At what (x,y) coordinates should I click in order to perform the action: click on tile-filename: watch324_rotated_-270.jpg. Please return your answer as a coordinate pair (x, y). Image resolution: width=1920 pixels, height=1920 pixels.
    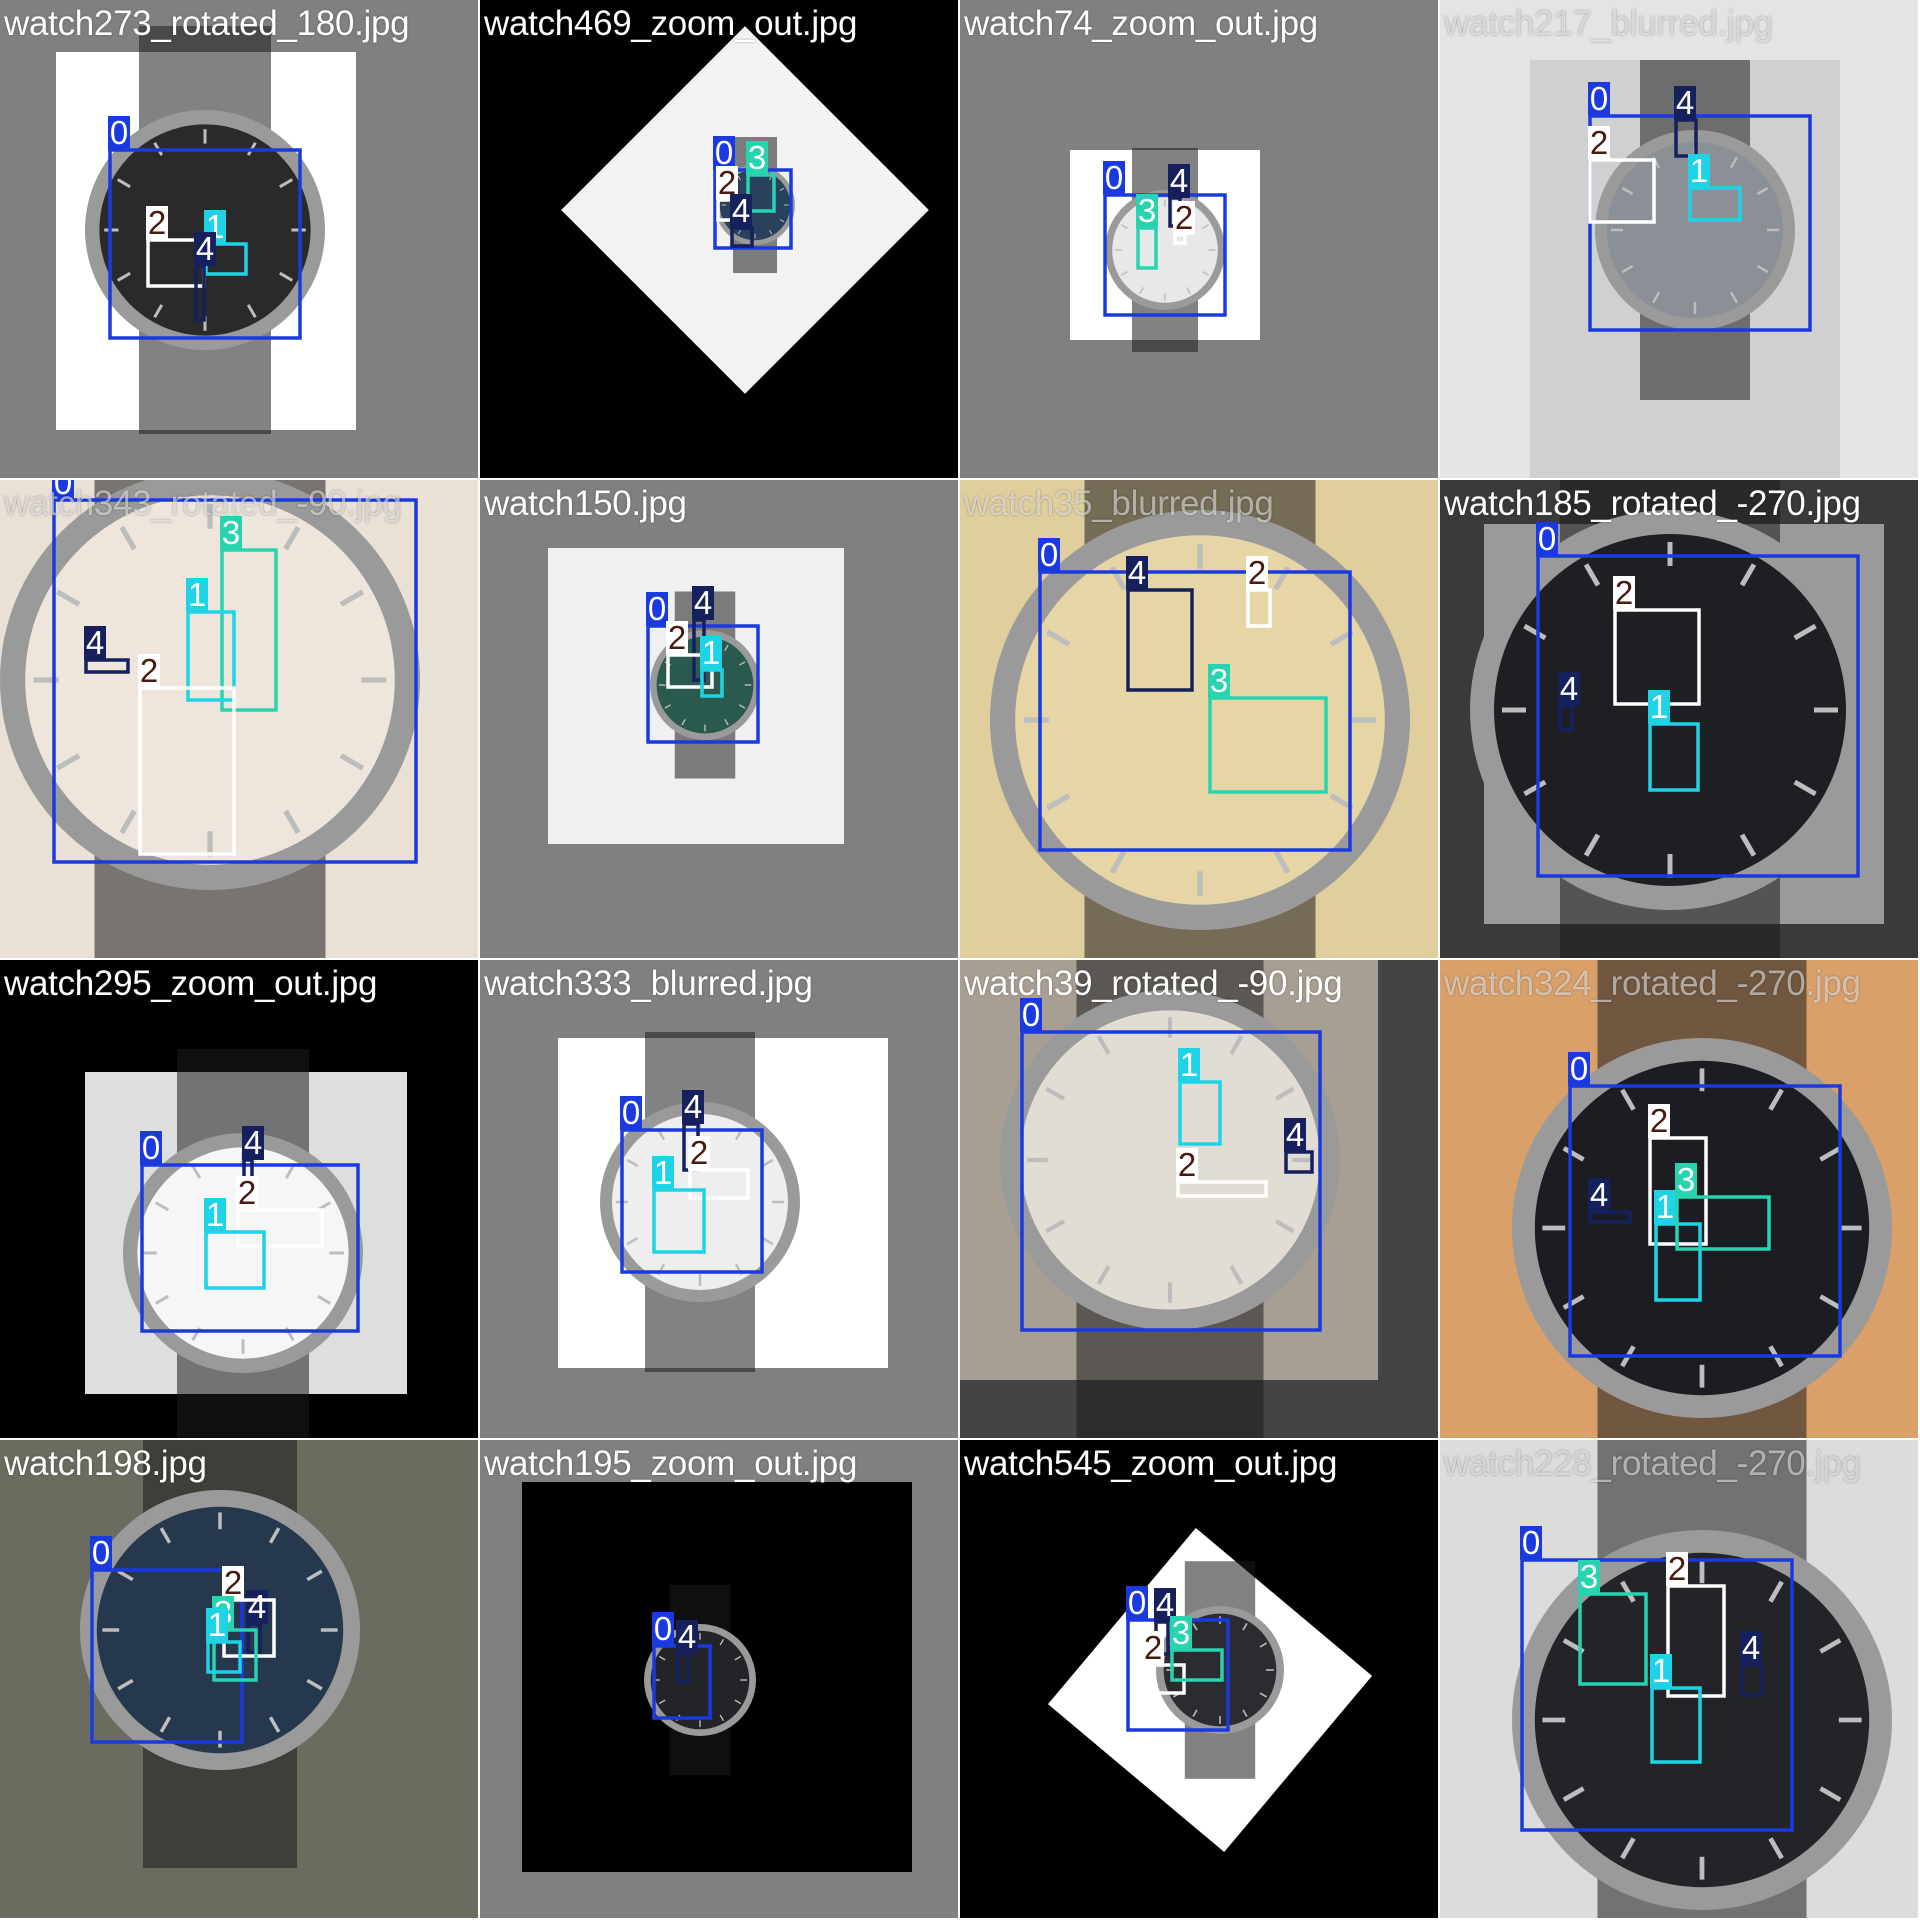
    Looking at the image, I should click on (1652, 983).